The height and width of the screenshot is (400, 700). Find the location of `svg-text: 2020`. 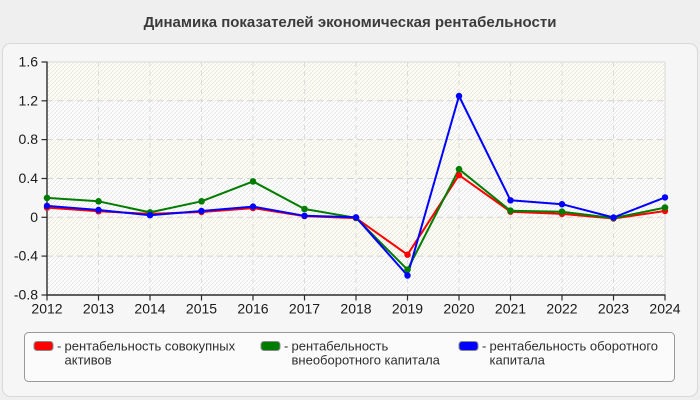

svg-text: 2020 is located at coordinates (458, 309).